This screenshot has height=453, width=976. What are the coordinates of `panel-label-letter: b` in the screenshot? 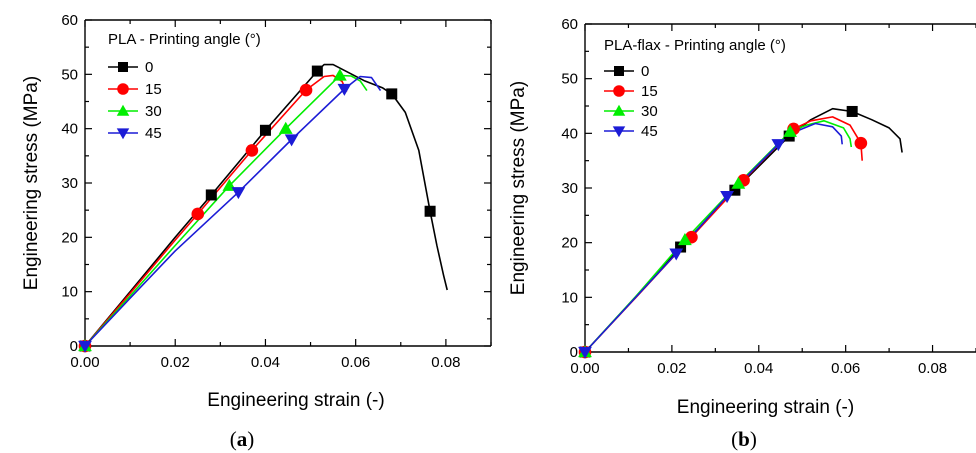 It's located at (744, 439).